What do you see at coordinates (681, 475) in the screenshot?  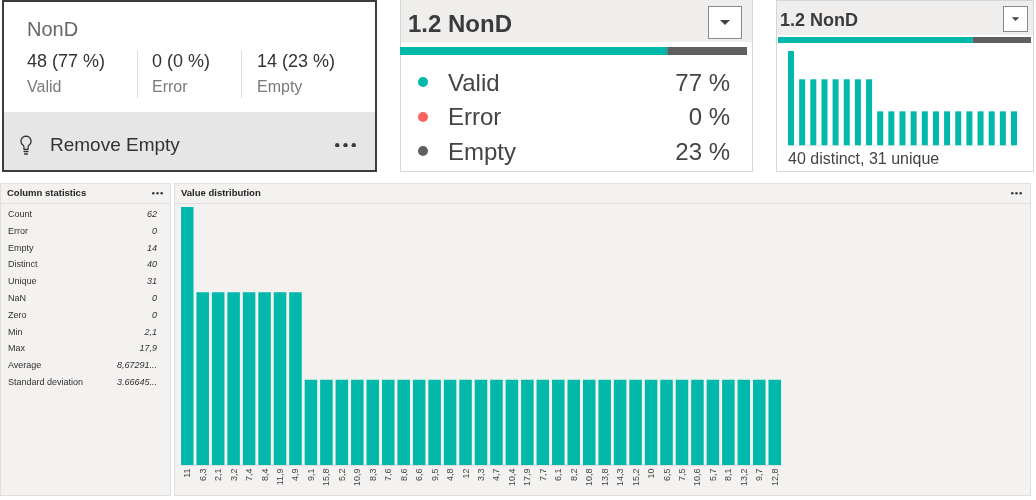 I see `x-tick-label: 7,5` at bounding box center [681, 475].